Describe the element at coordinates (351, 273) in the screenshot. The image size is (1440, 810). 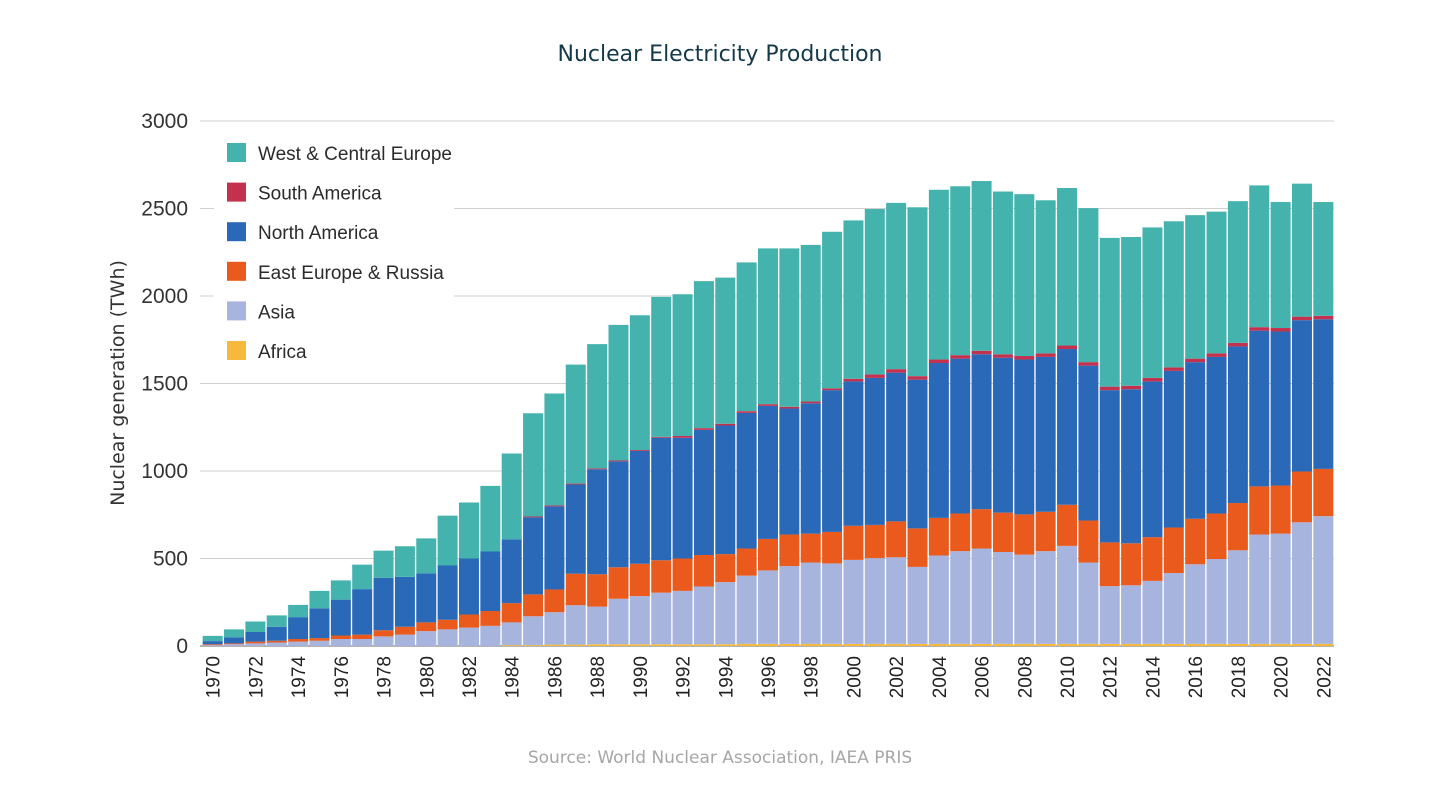
I see `legend-label: East Europe & Russia` at that location.